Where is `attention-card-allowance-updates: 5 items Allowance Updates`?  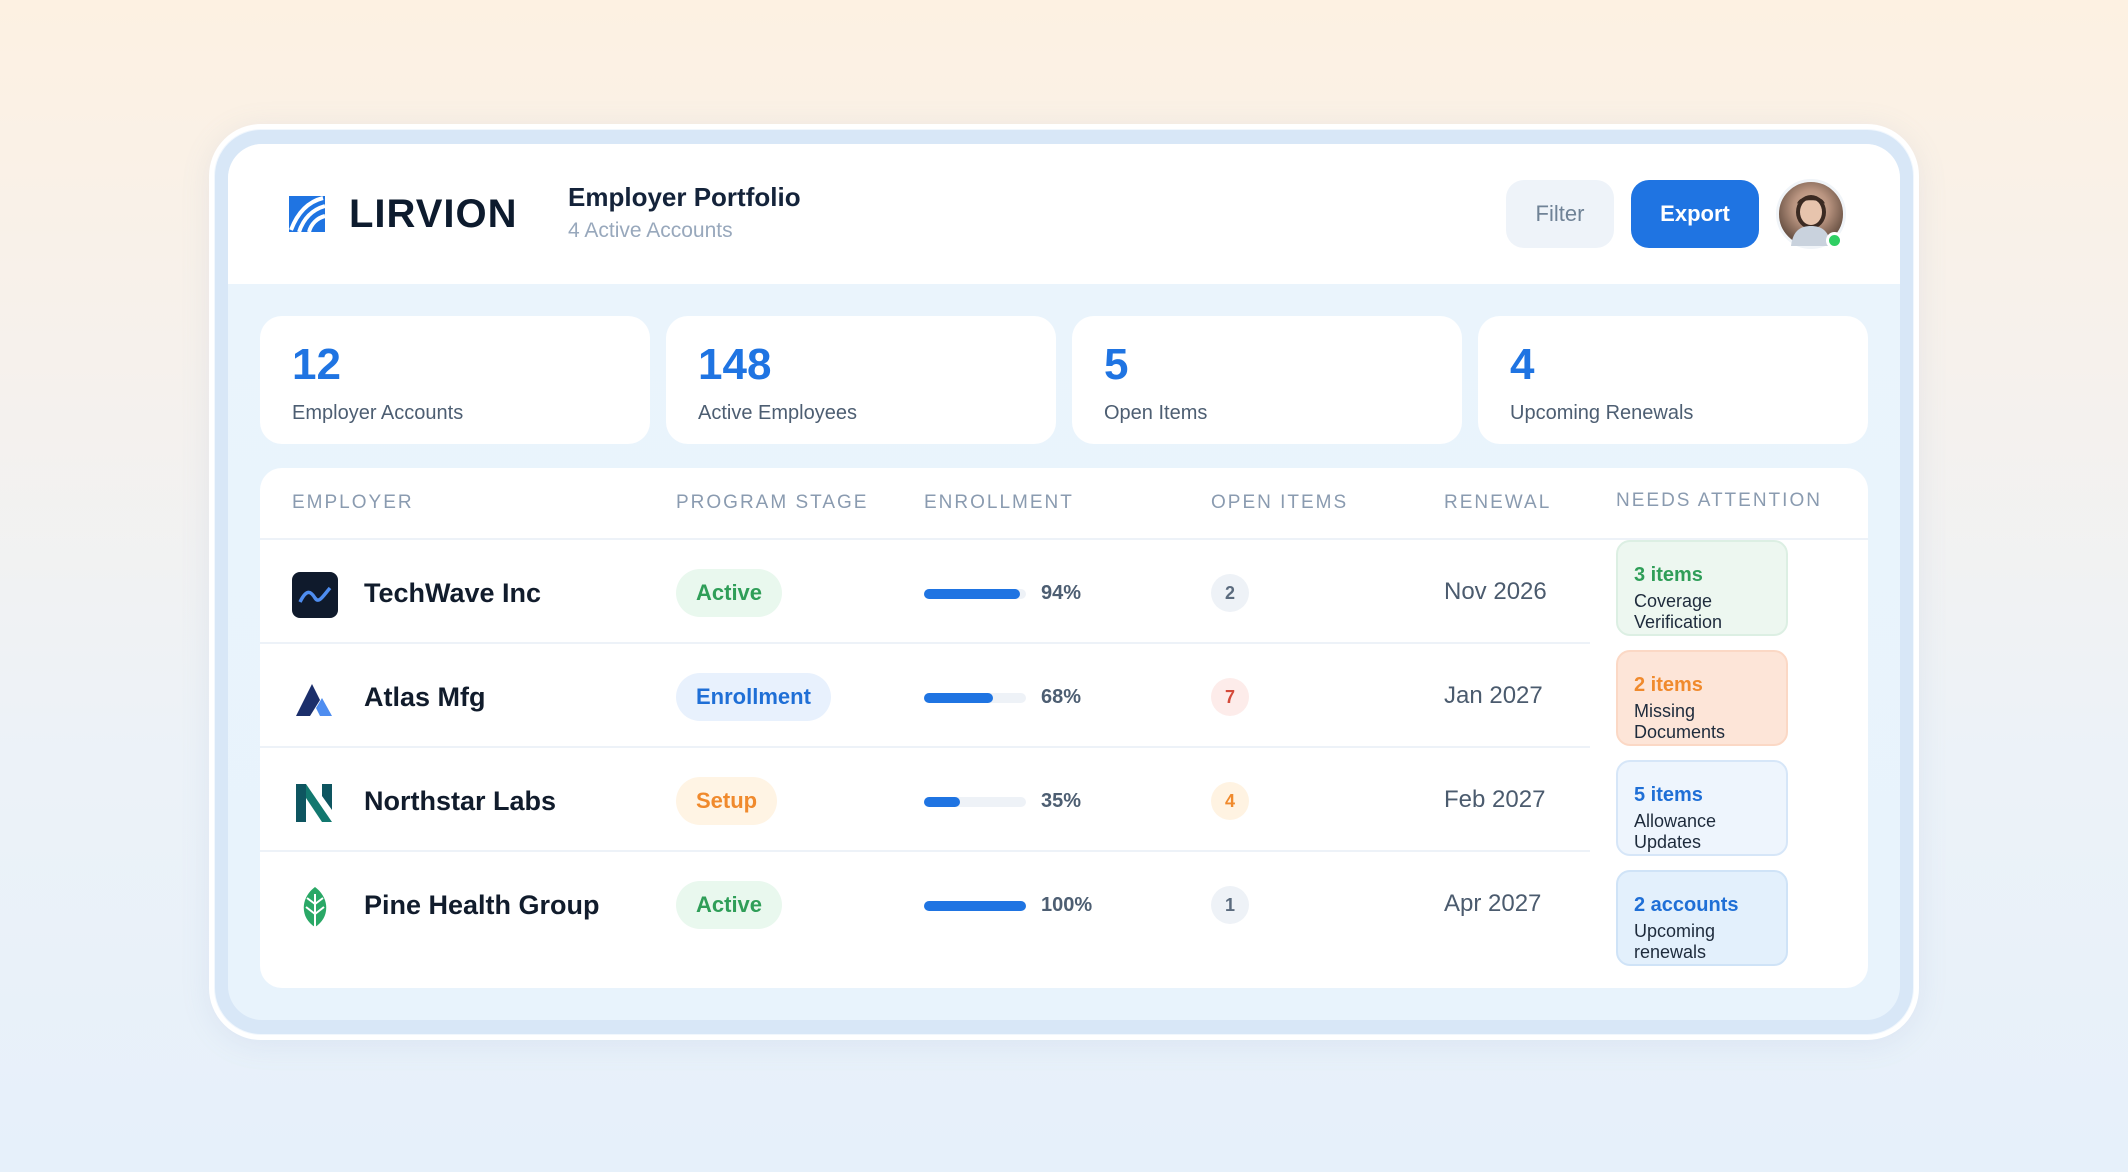
attention-card-allowance-updates: 5 items Allowance Updates is located at coordinates (1702, 808).